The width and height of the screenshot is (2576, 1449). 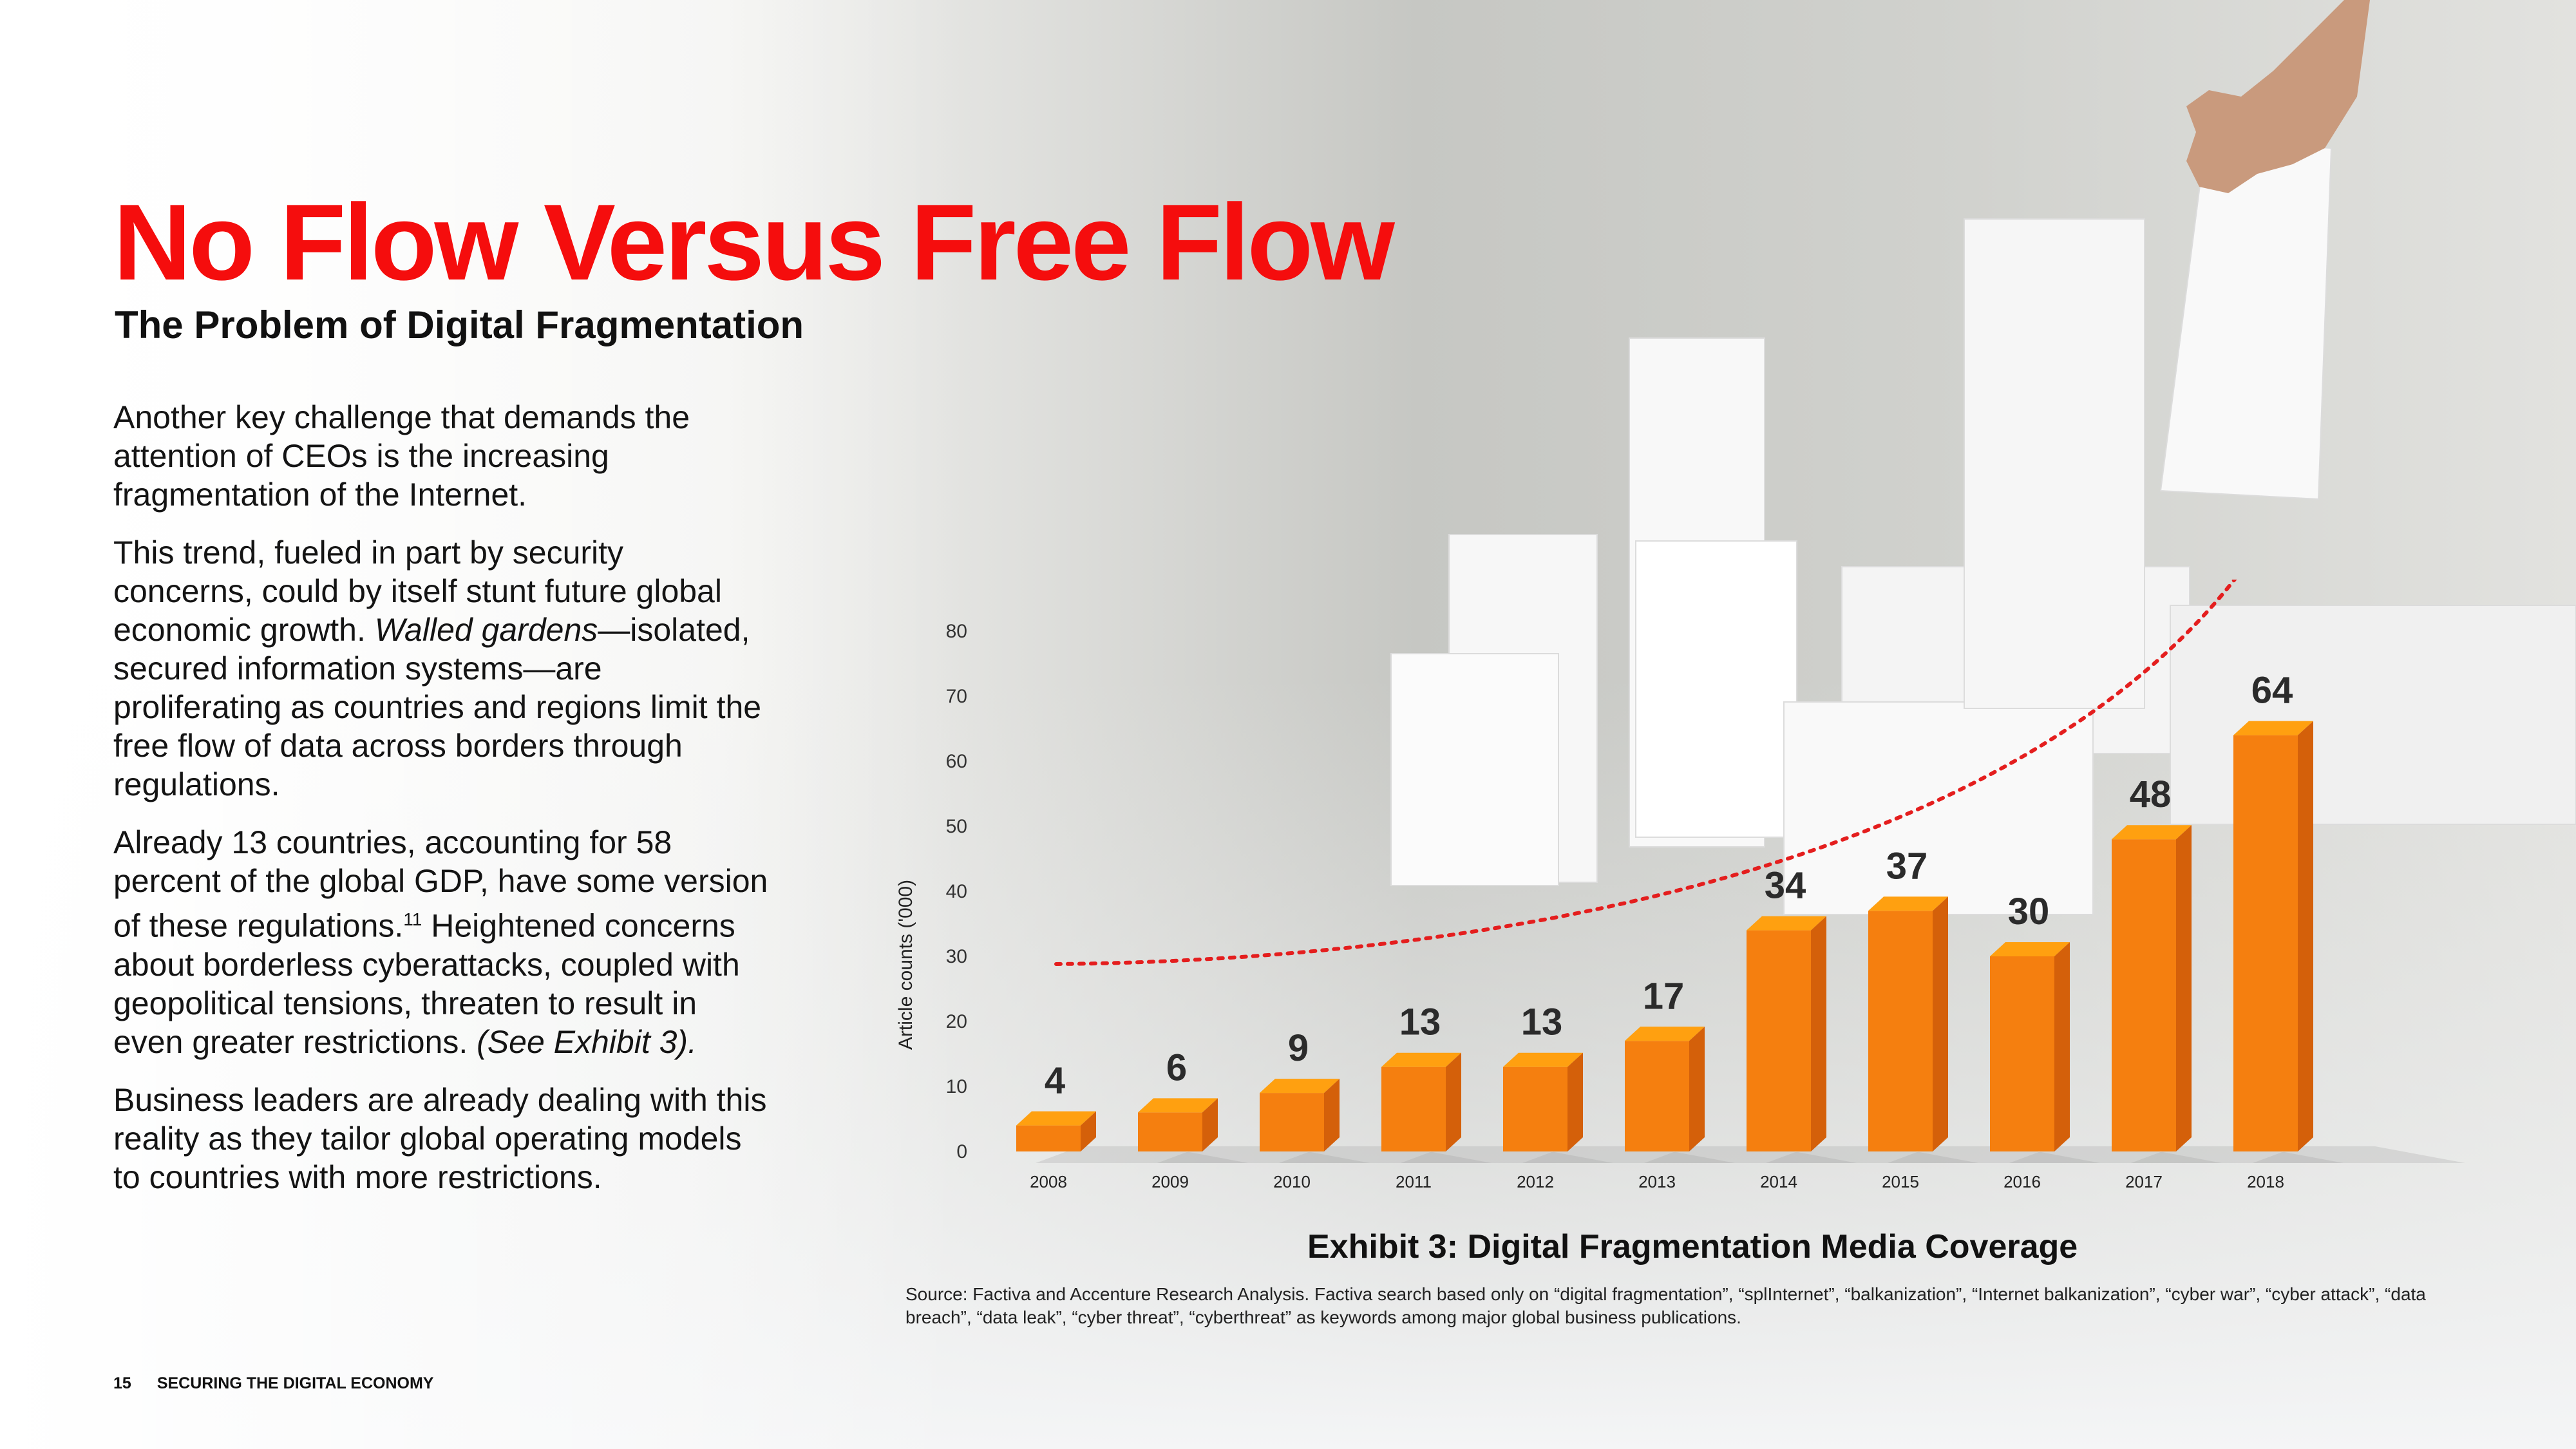 What do you see at coordinates (2278, 96) in the screenshot?
I see `hand` at bounding box center [2278, 96].